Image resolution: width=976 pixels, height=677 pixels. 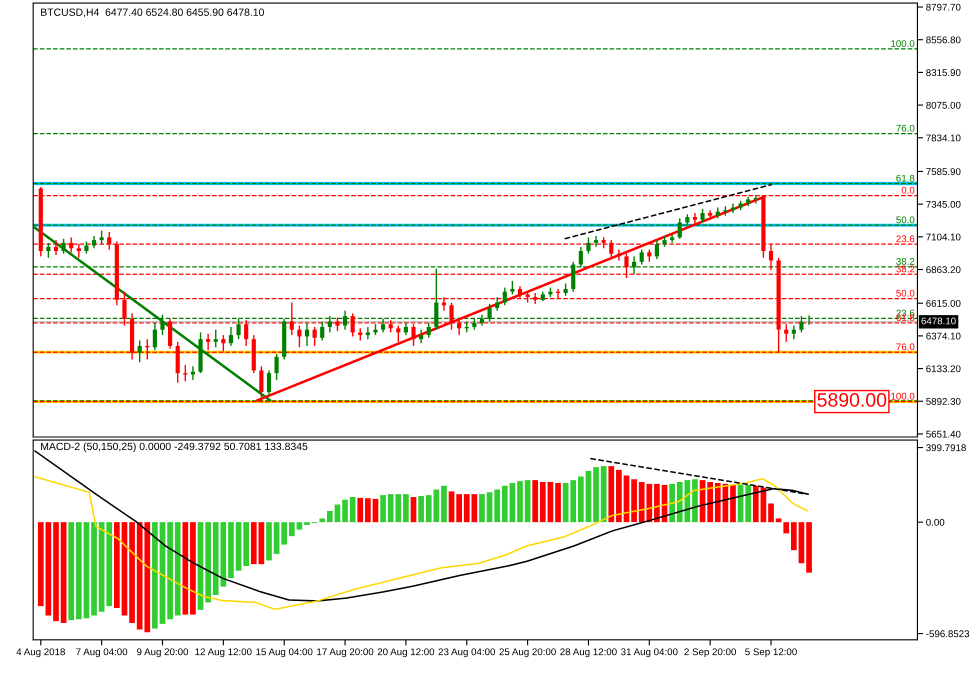 What do you see at coordinates (943, 204) in the screenshot?
I see `y-tick-label: 7345.00` at bounding box center [943, 204].